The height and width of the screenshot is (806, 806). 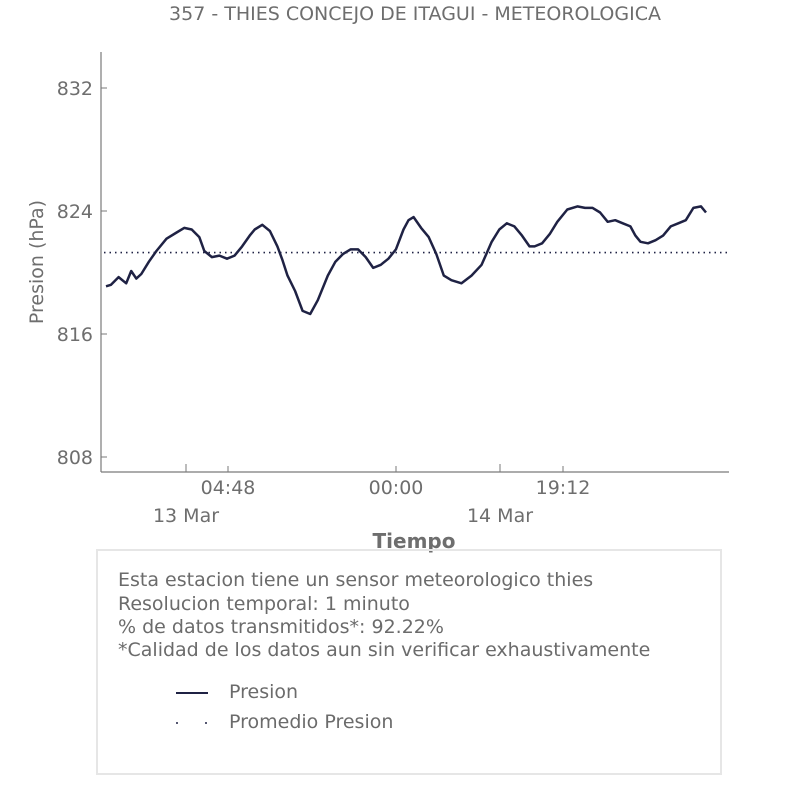 I want to click on legend-presion-swatch, so click(x=192, y=693).